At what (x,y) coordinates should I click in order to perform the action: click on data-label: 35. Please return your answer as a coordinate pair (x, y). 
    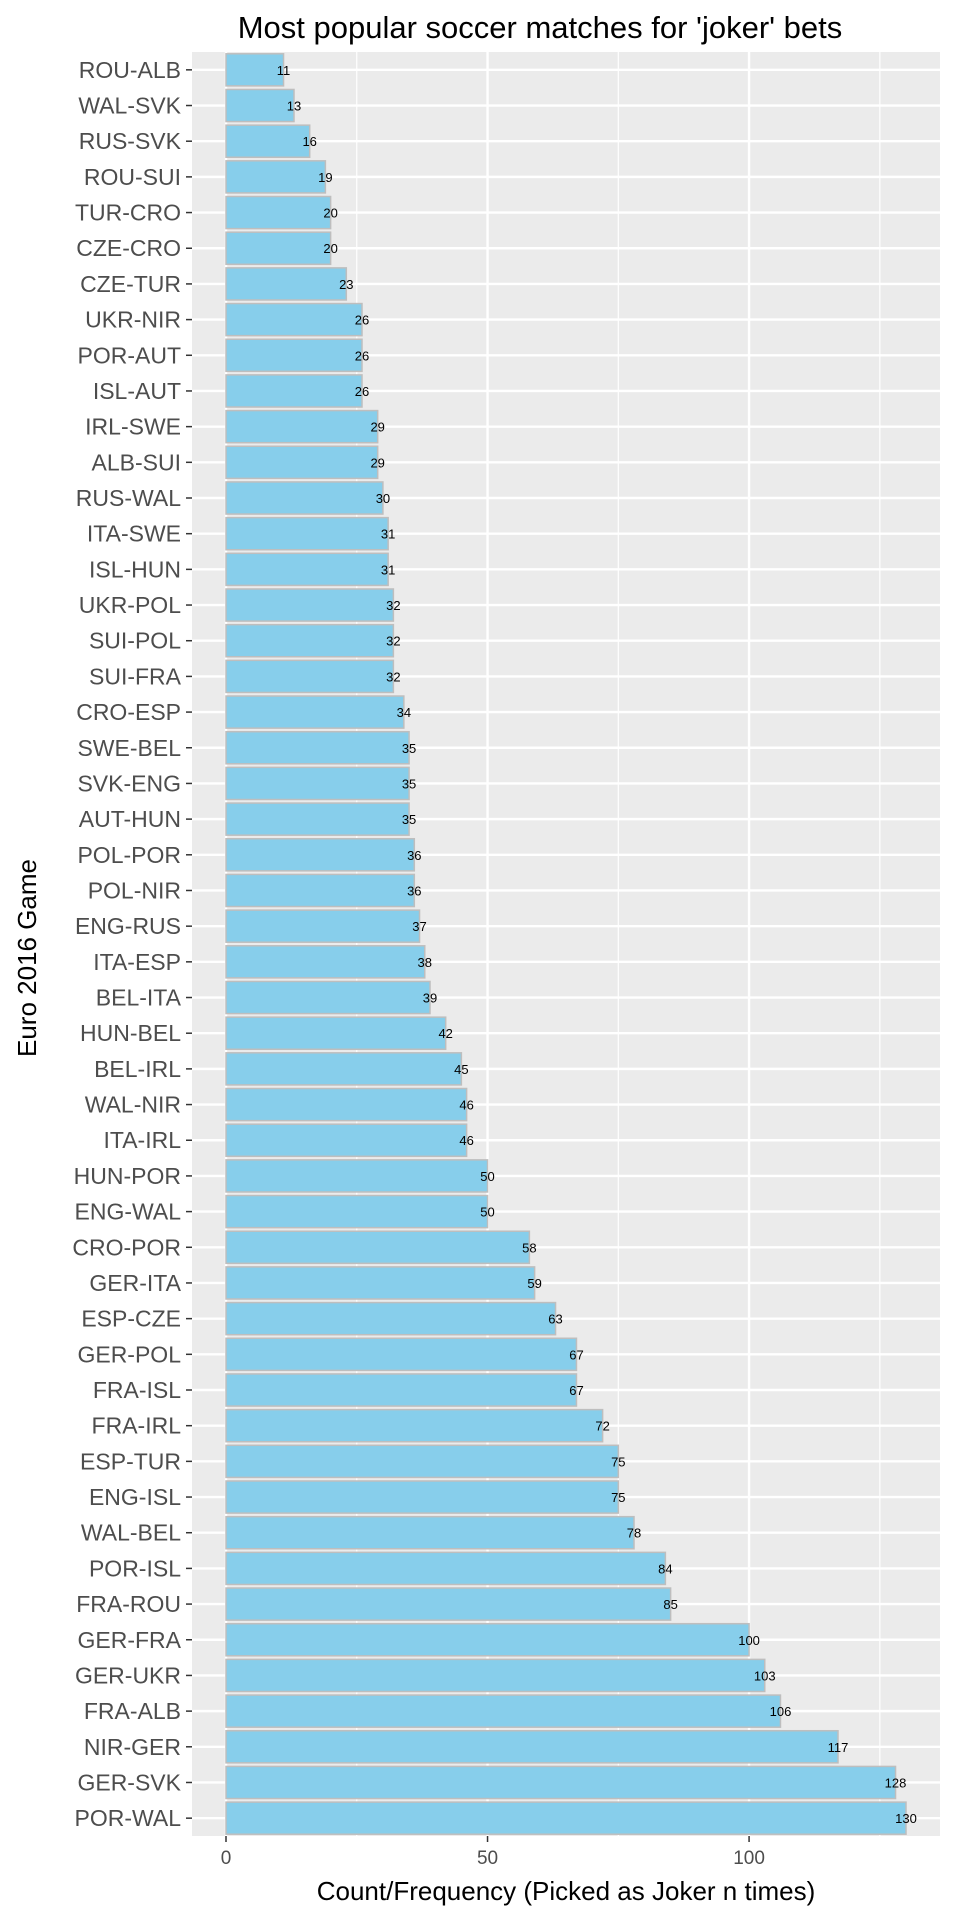
    Looking at the image, I should click on (409, 819).